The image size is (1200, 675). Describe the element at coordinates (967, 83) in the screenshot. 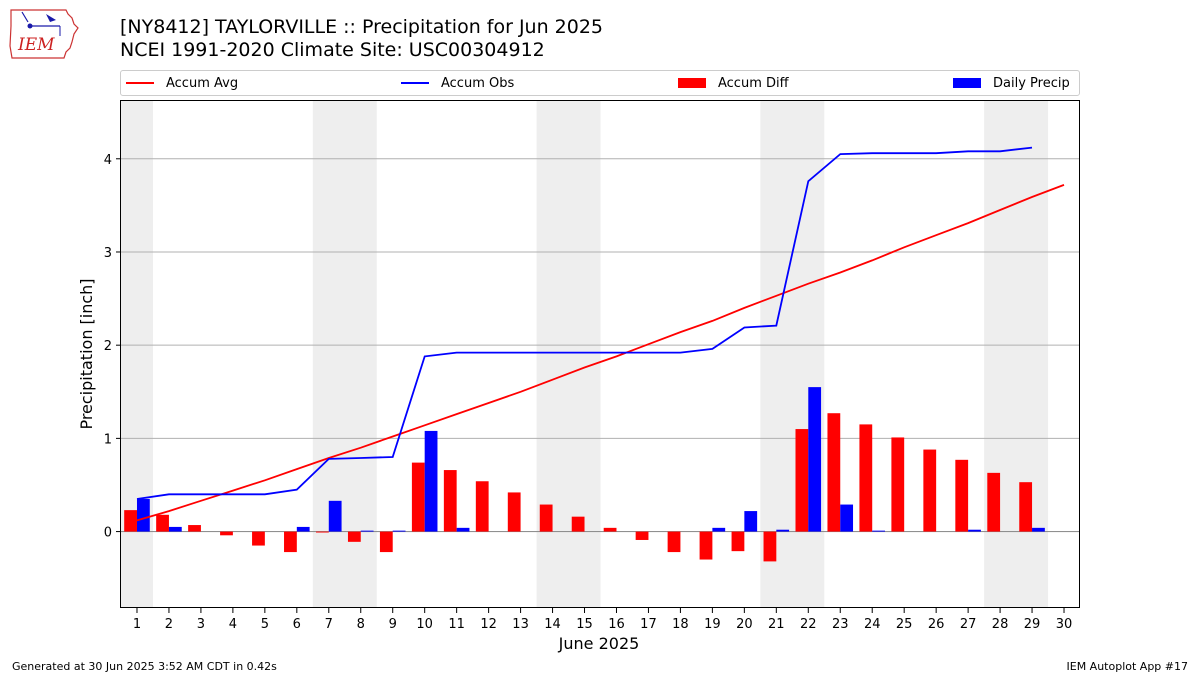

I see `legend-swatch-daily-precip` at that location.